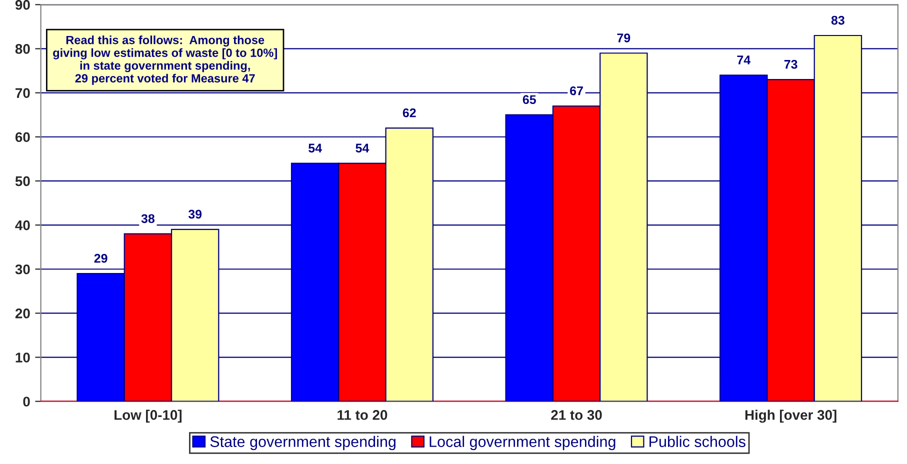  I want to click on y-tick-label: 50, so click(22, 181).